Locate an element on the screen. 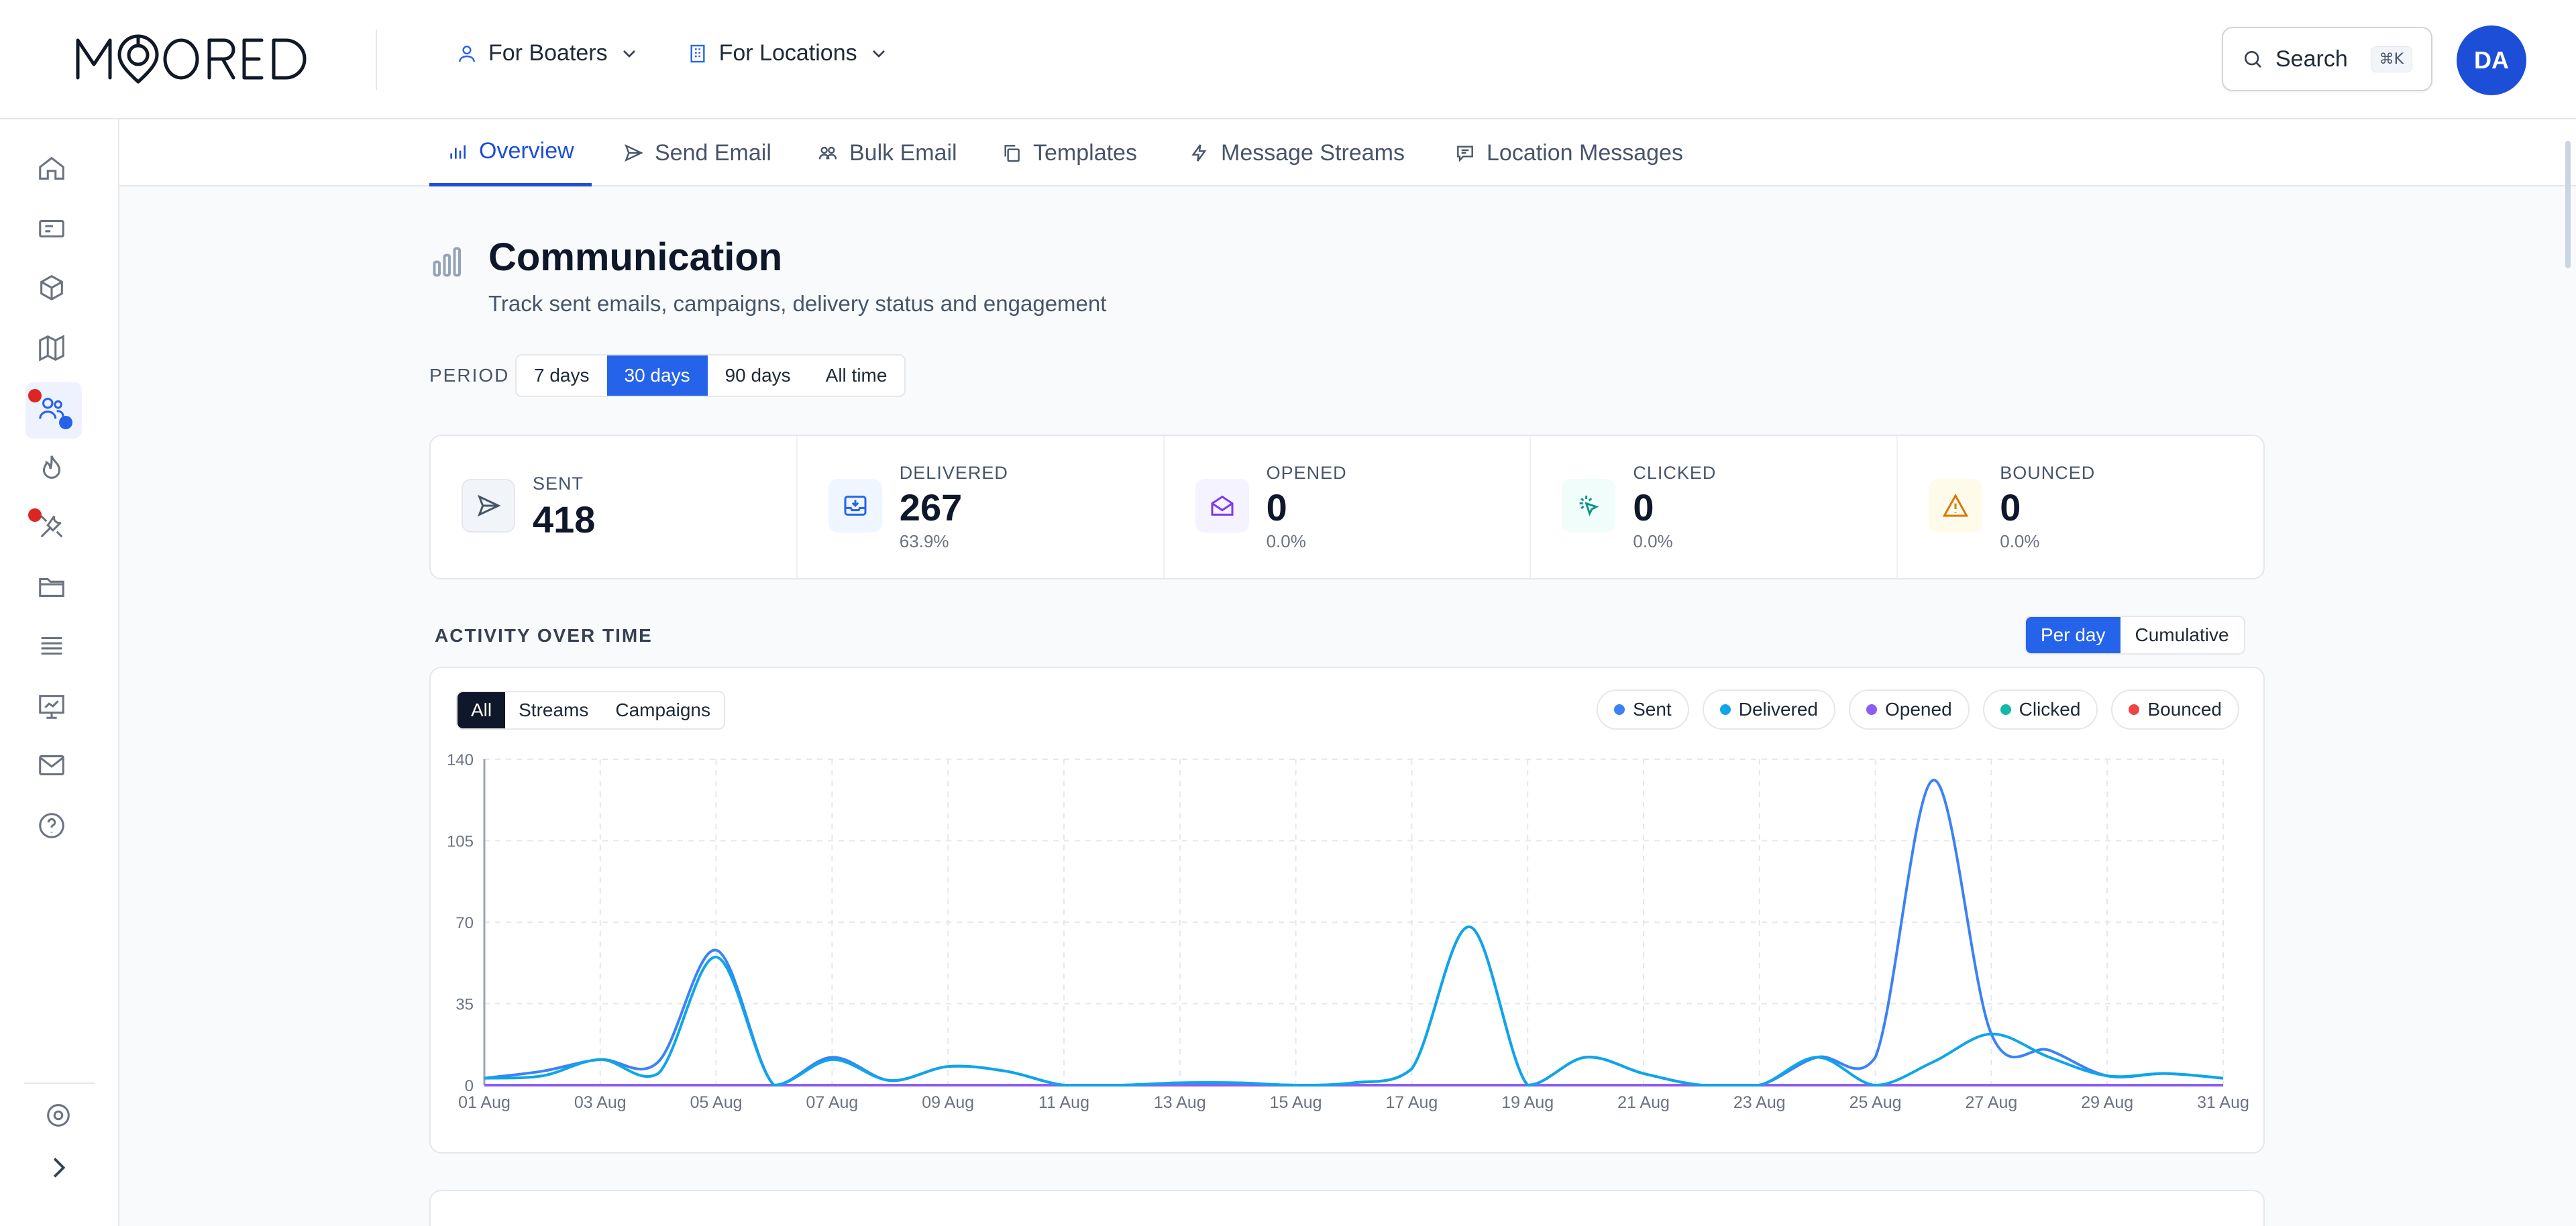 The height and width of the screenshot is (1226, 2576). cursor-click-icon is located at coordinates (1589, 506).